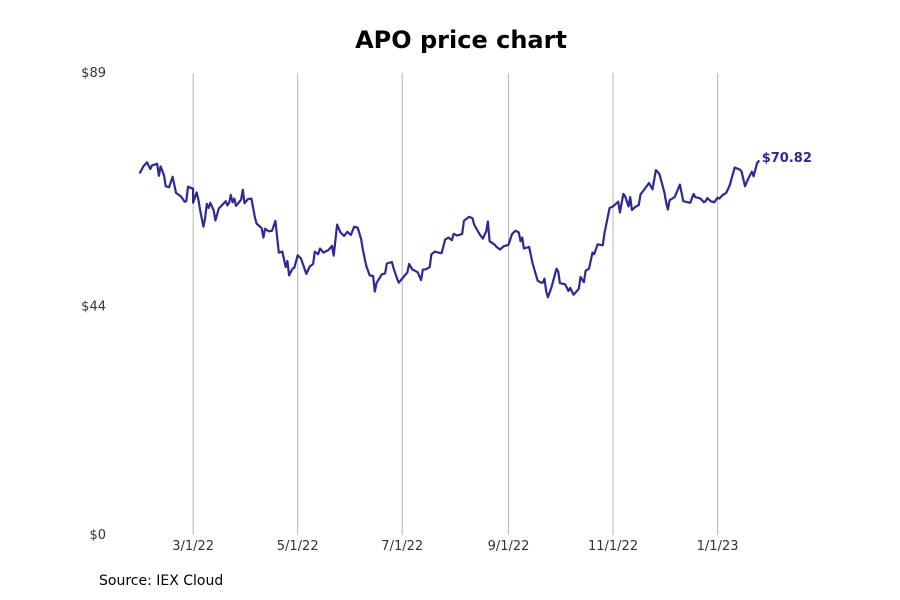 This screenshot has width=900, height=600. I want to click on x-tick-label: 5/1/22, so click(298, 546).